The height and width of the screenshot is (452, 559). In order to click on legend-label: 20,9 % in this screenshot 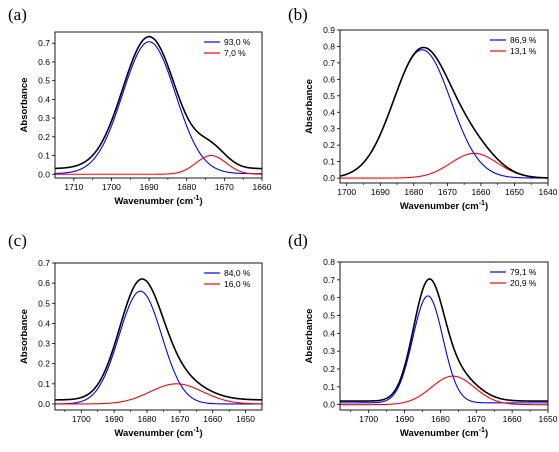, I will do `click(523, 283)`.